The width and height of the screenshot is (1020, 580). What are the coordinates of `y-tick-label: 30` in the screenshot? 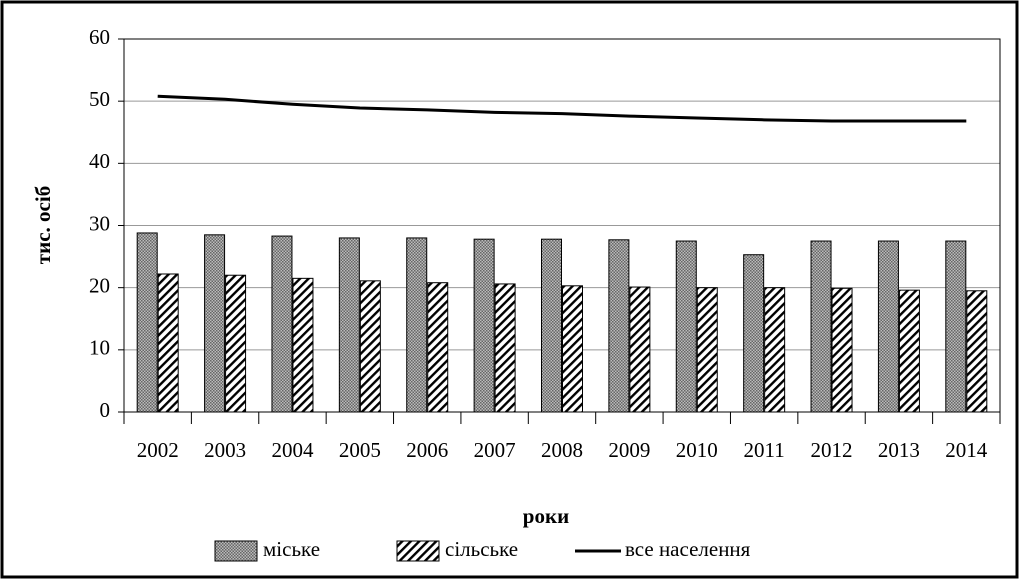 It's located at (99, 223).